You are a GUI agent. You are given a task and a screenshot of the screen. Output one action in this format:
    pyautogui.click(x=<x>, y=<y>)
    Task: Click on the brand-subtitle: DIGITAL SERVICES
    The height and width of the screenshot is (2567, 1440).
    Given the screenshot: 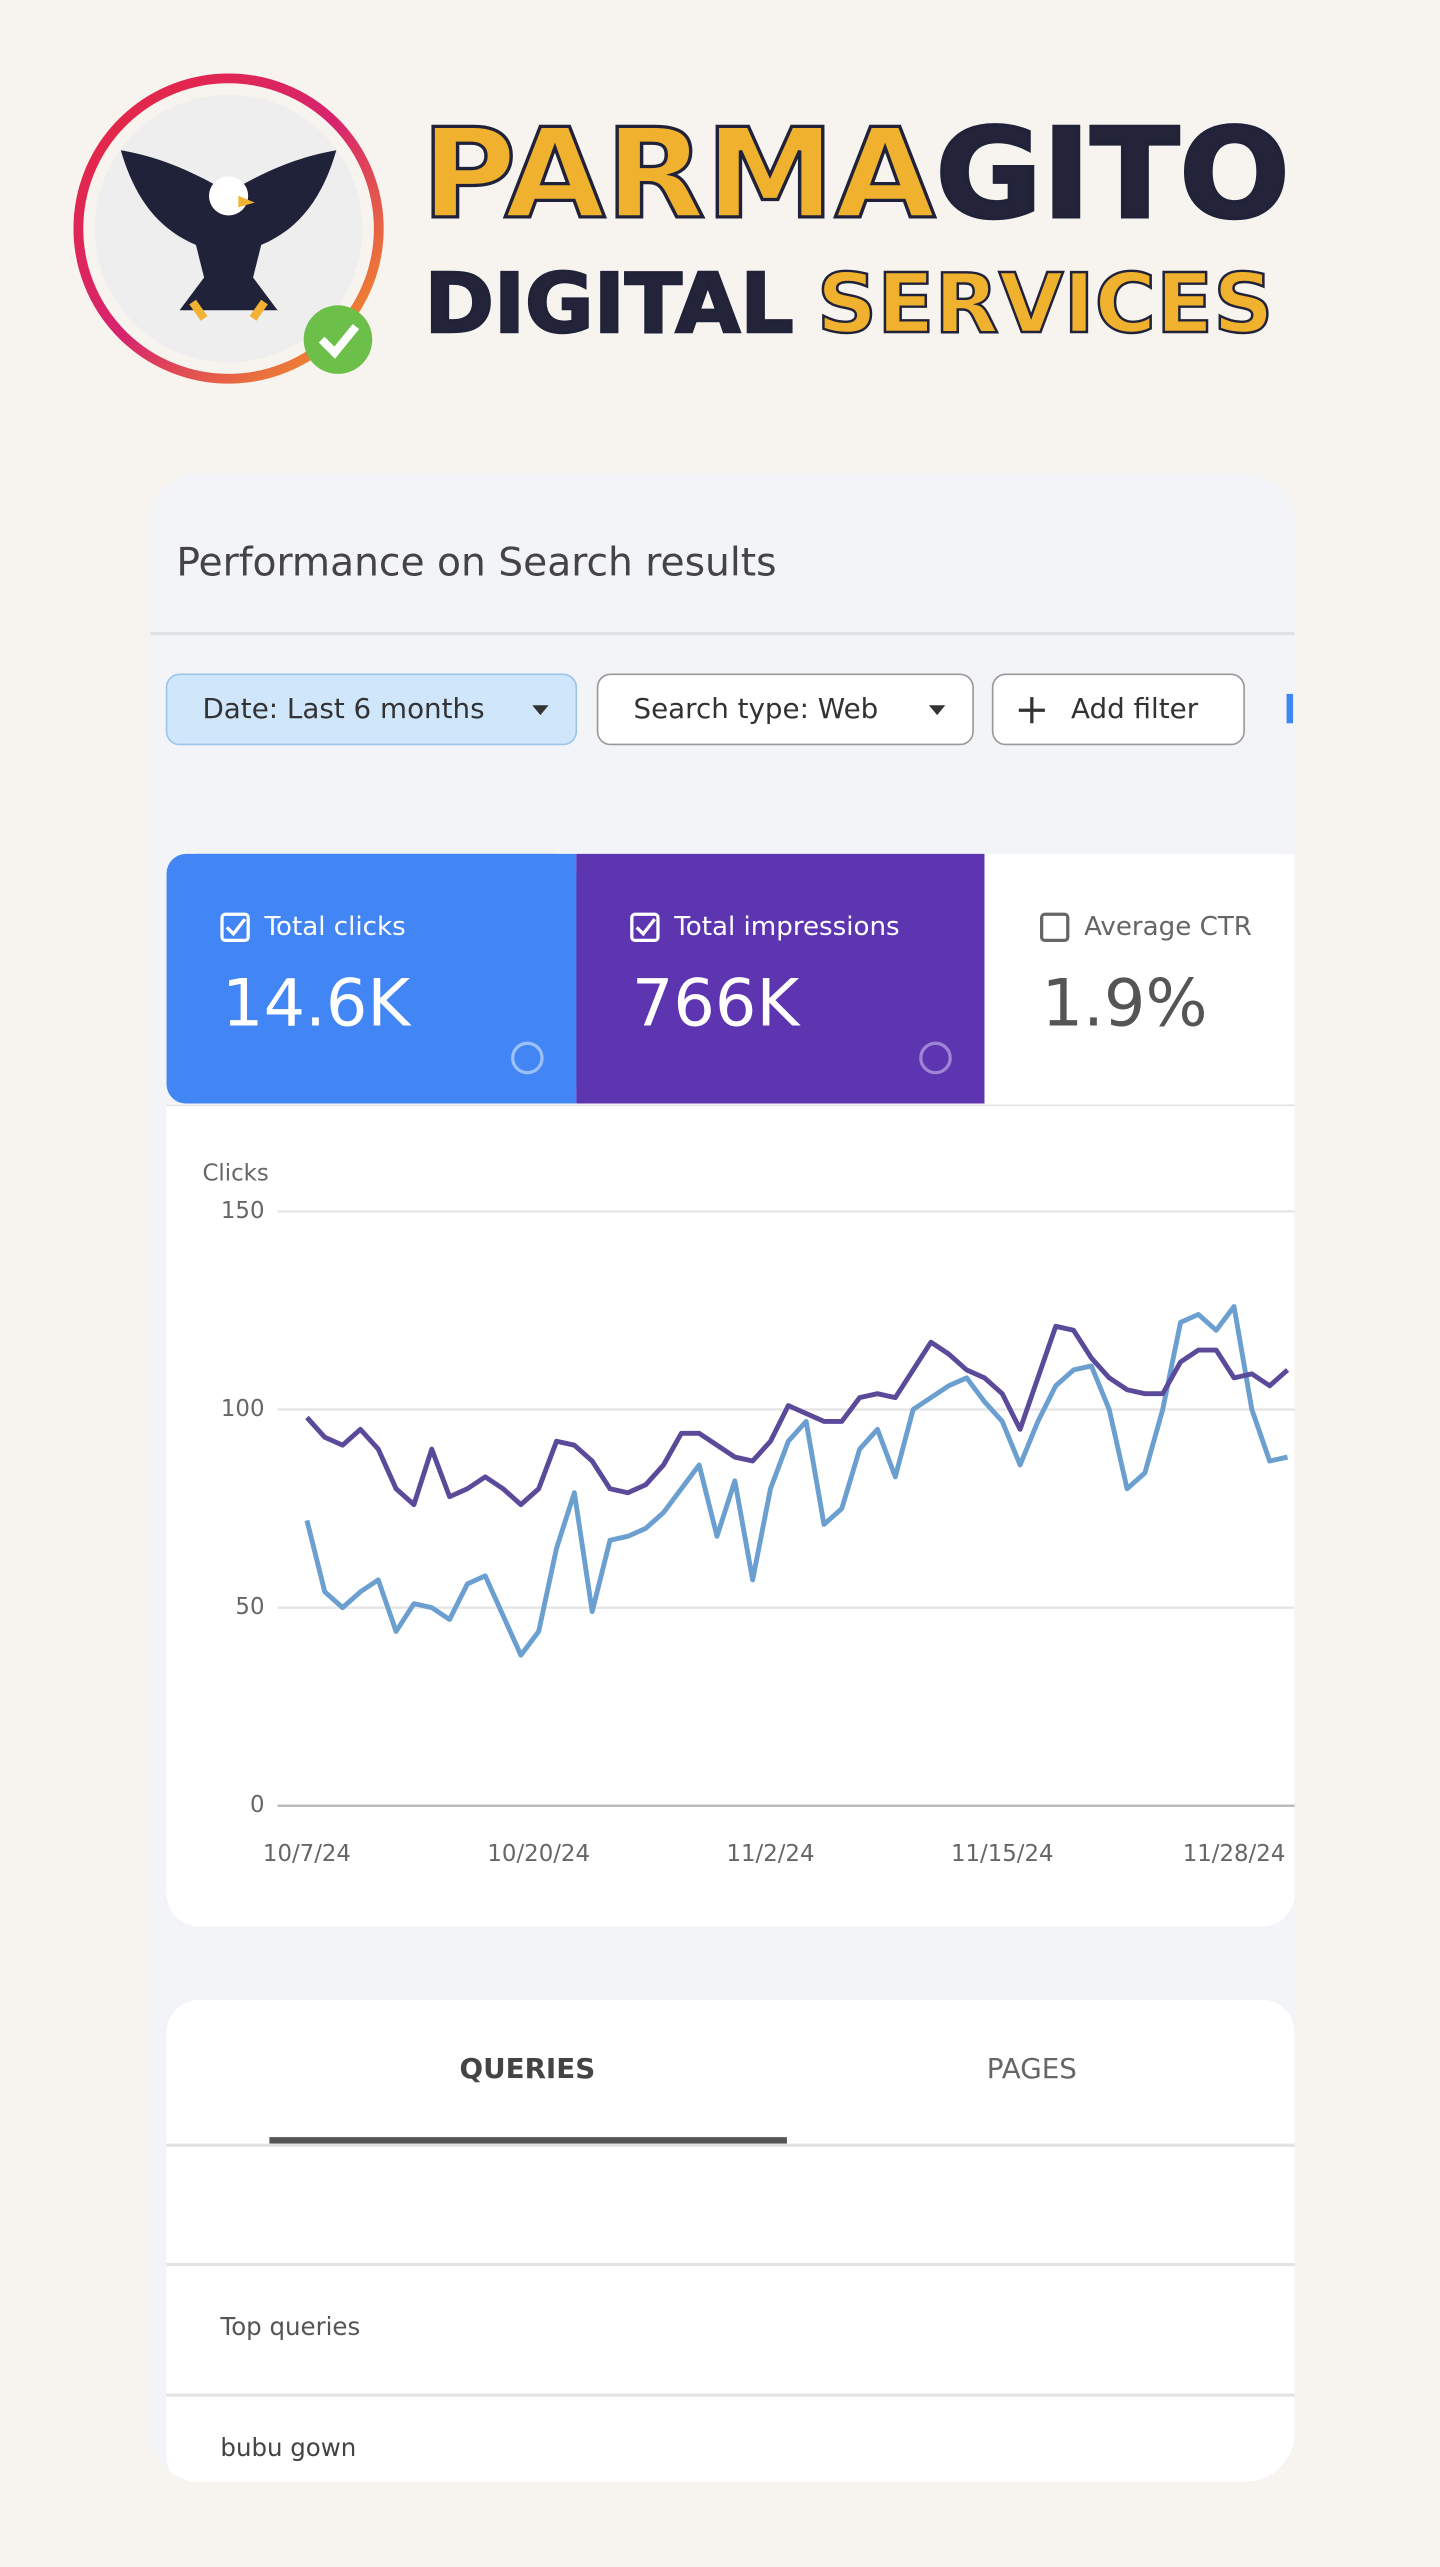 What is the action you would take?
    pyautogui.click(x=848, y=305)
    